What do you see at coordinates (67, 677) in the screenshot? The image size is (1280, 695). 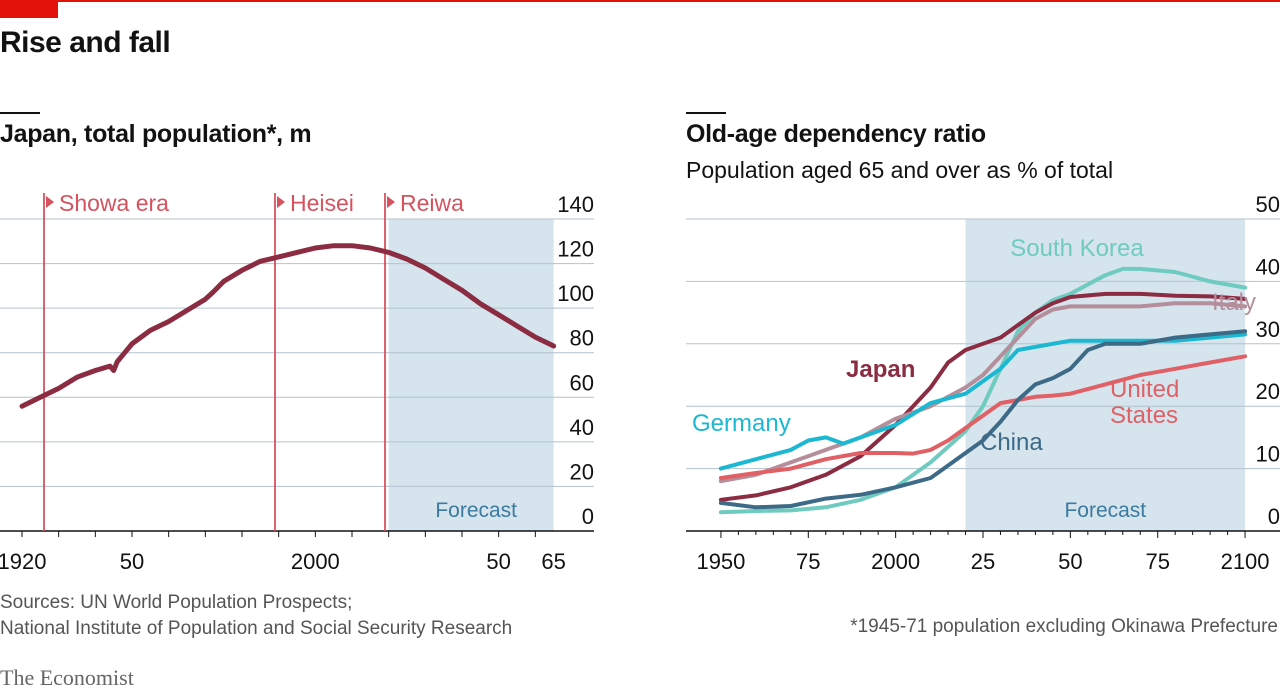 I see `brand-logo-text: The Economist` at bounding box center [67, 677].